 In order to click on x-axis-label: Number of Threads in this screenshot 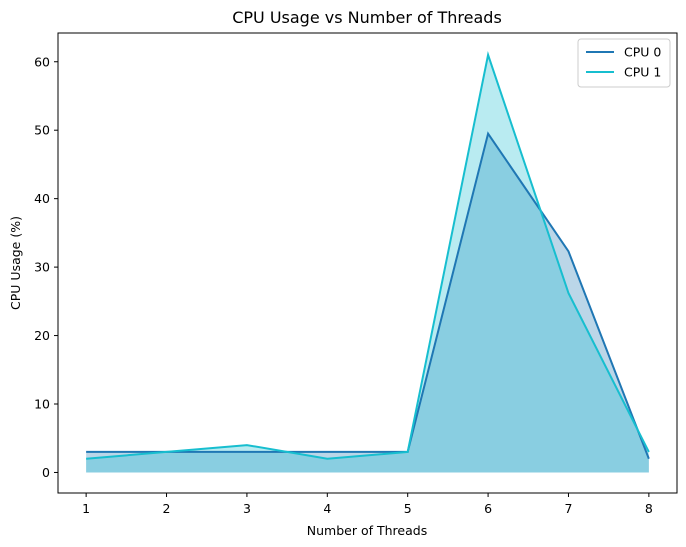, I will do `click(367, 530)`.